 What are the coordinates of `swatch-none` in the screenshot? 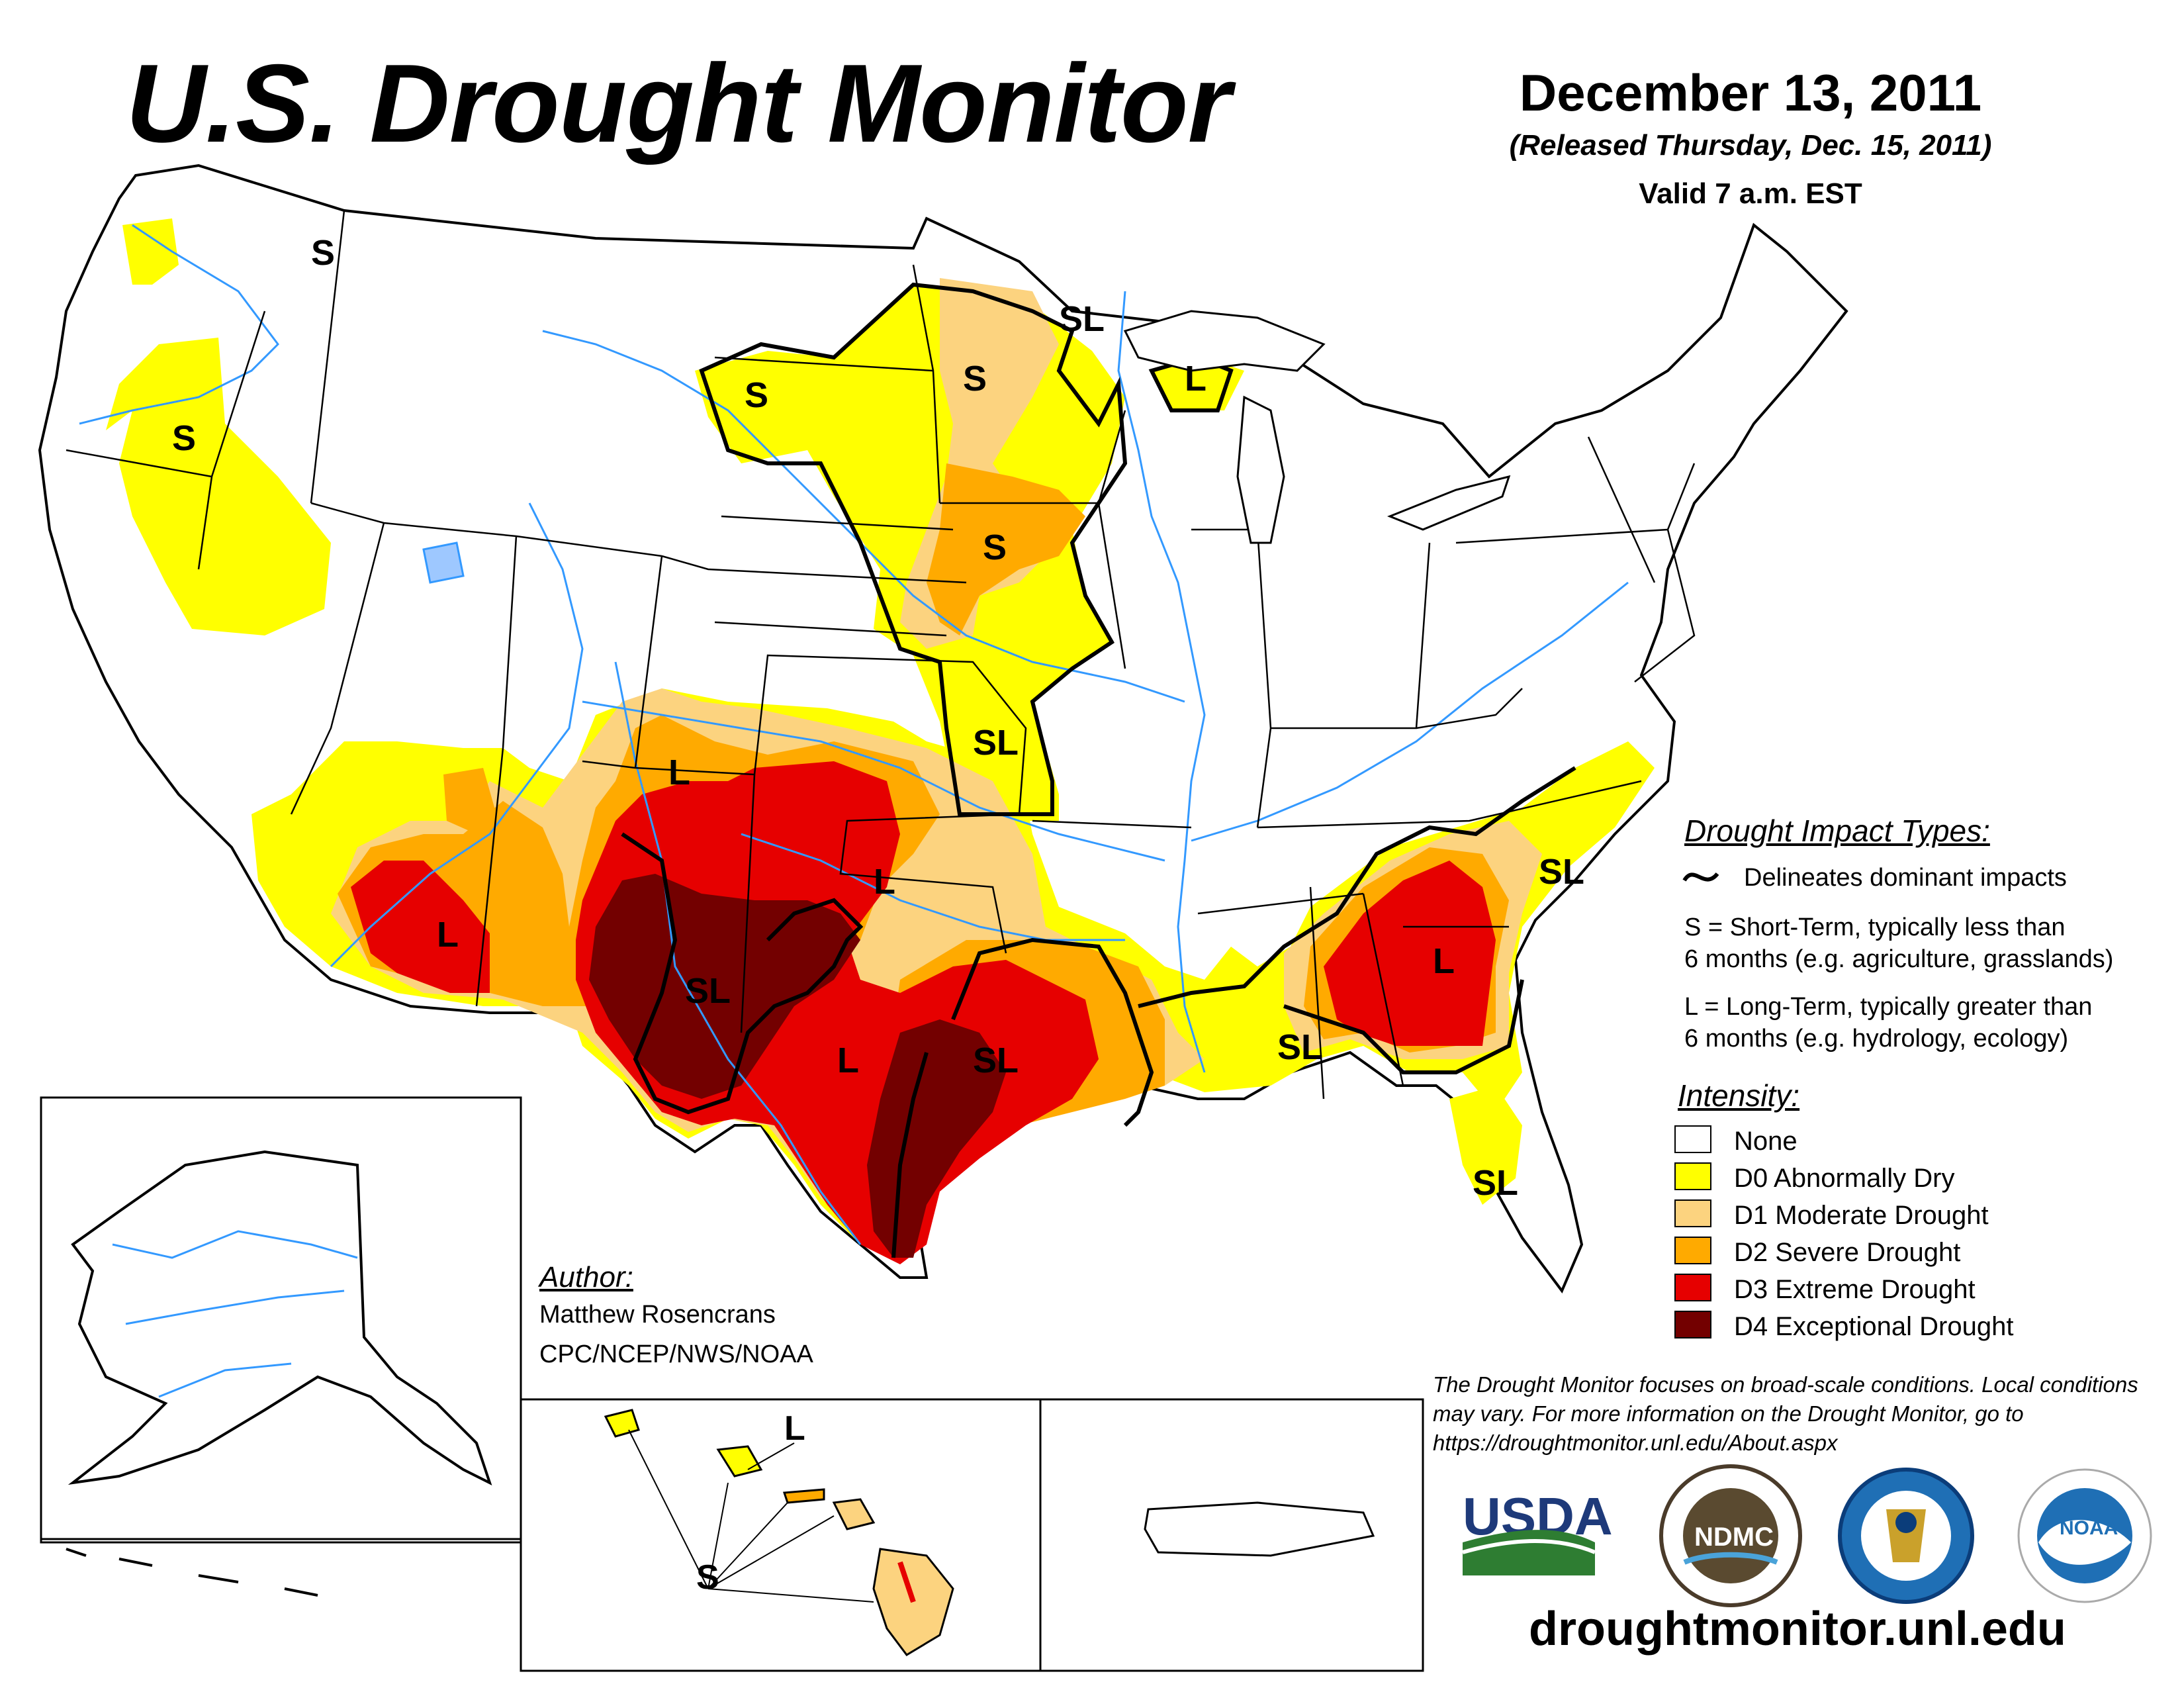 It's located at (1692, 1139).